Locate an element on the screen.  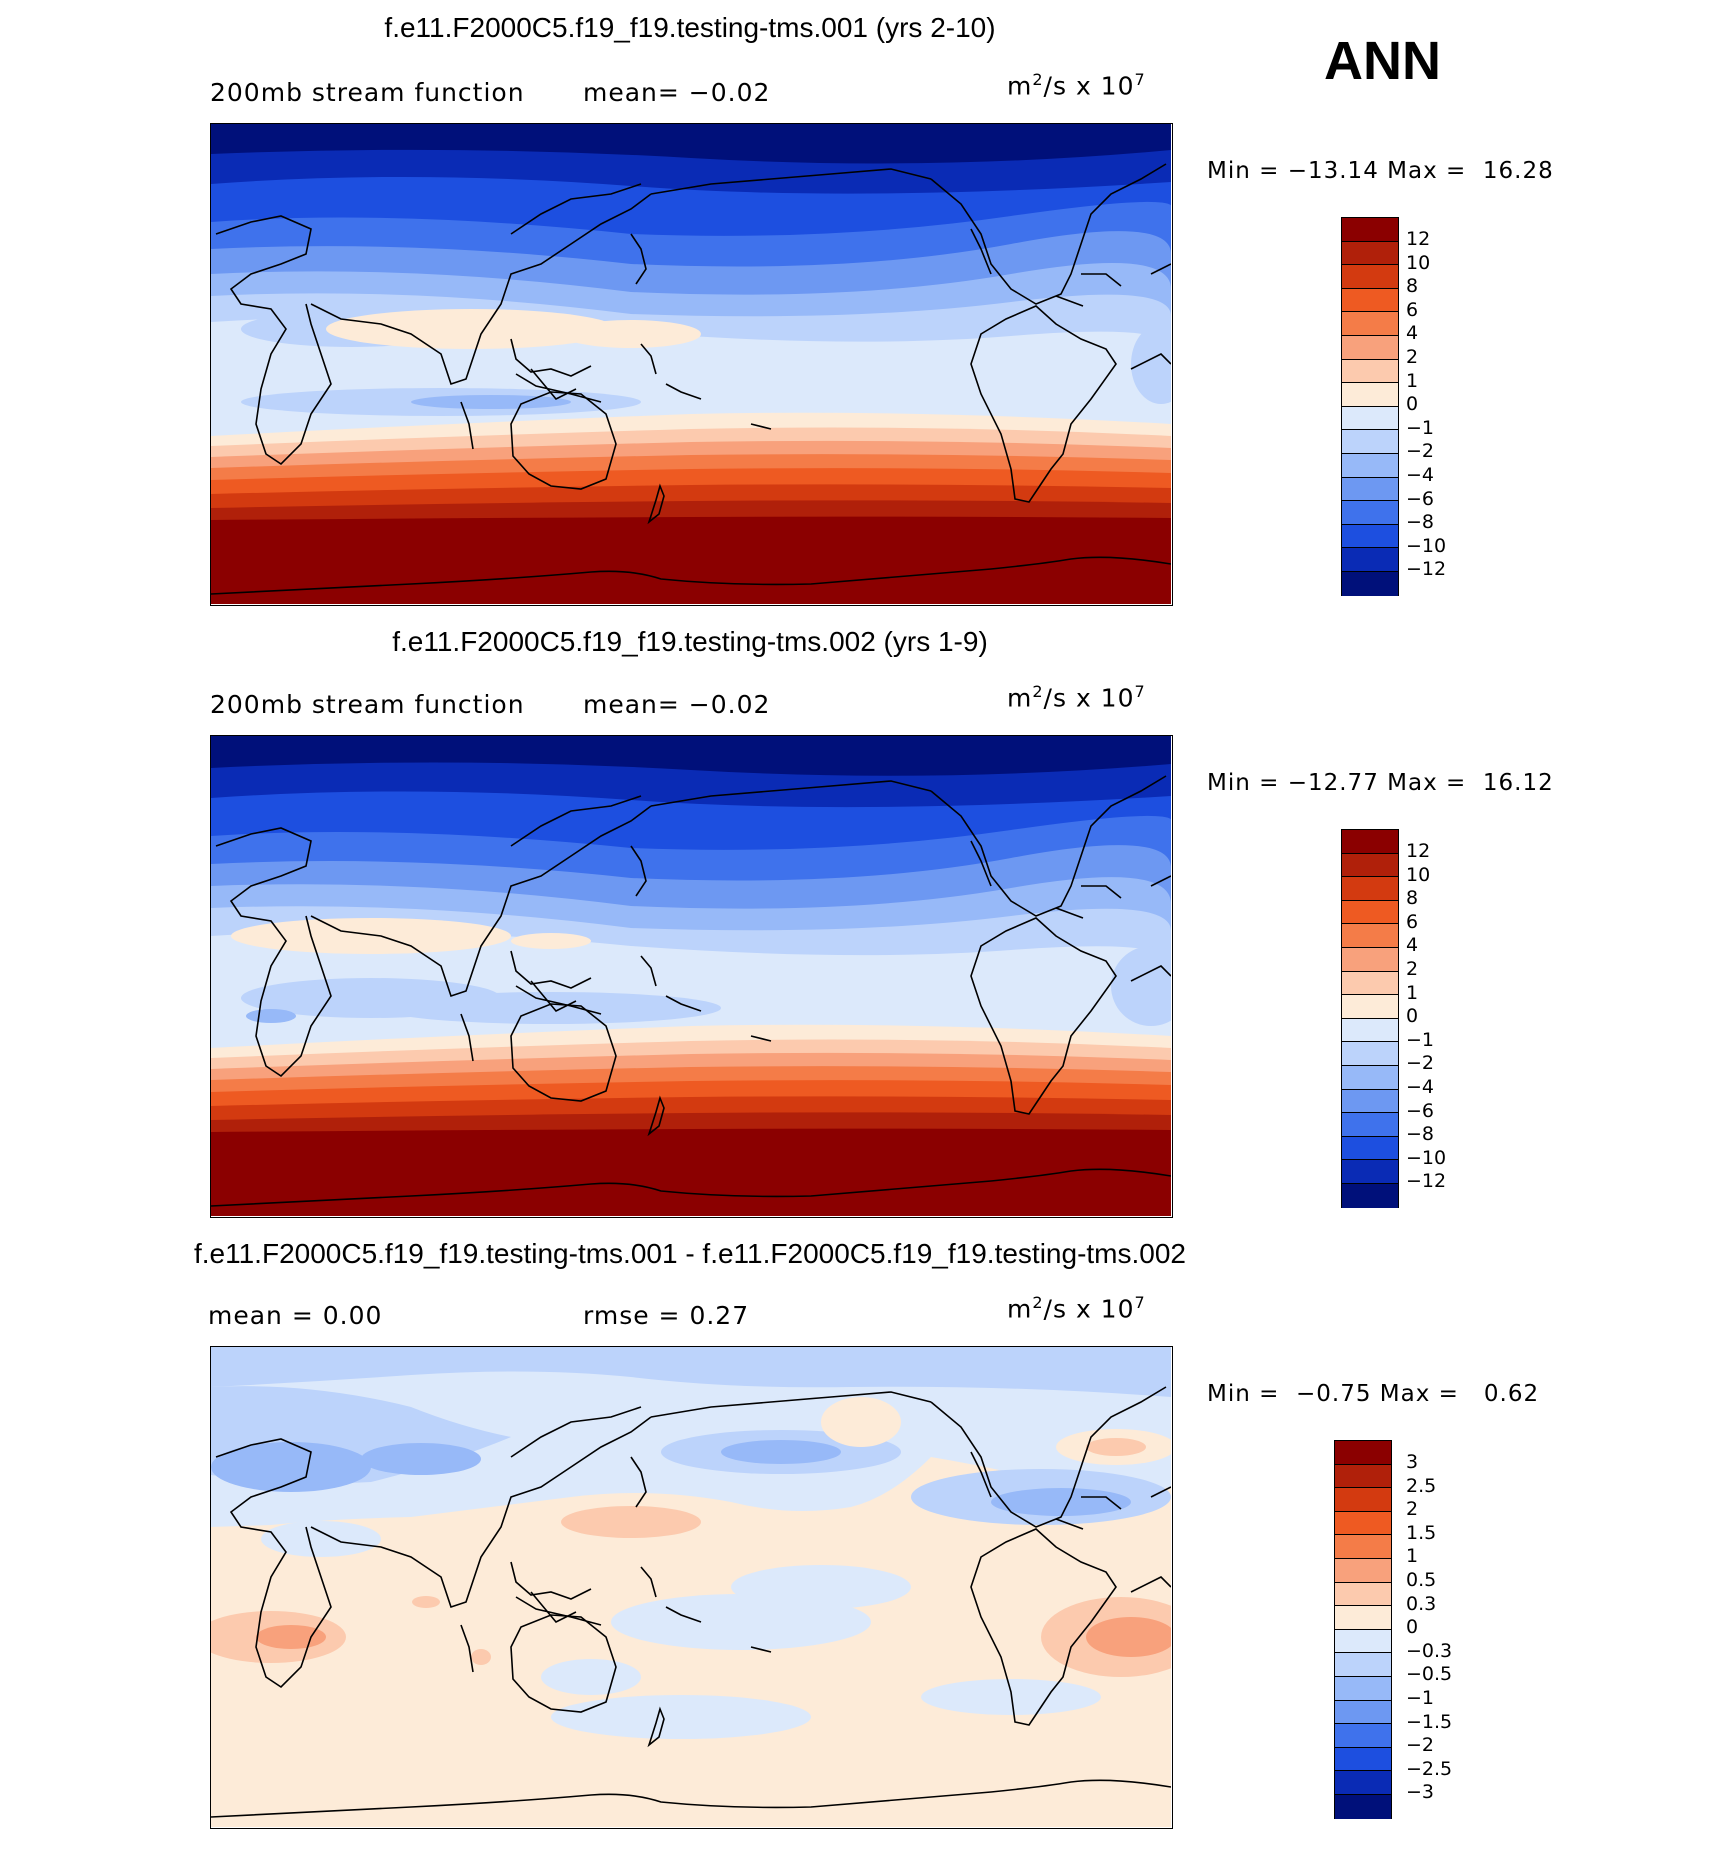
panel-3-map is located at coordinates (691, 1587).